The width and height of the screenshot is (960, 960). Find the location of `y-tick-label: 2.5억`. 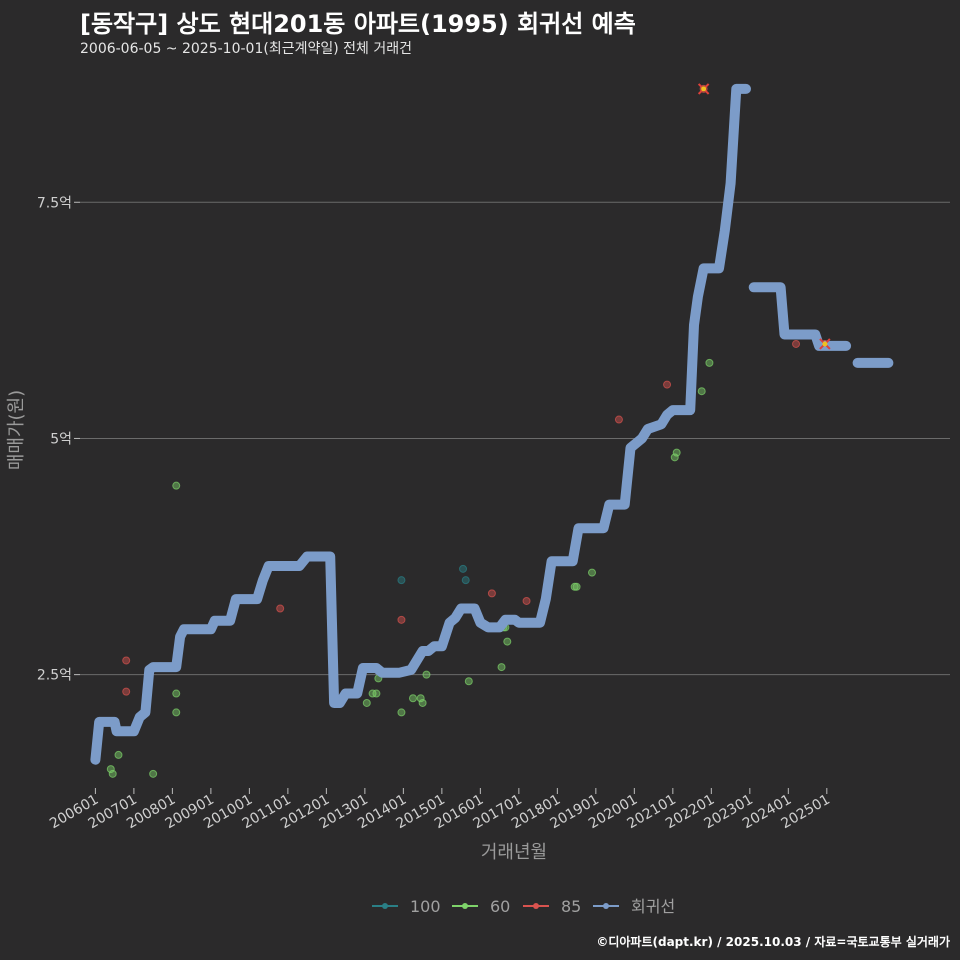

y-tick-label: 2.5억 is located at coordinates (54, 676).